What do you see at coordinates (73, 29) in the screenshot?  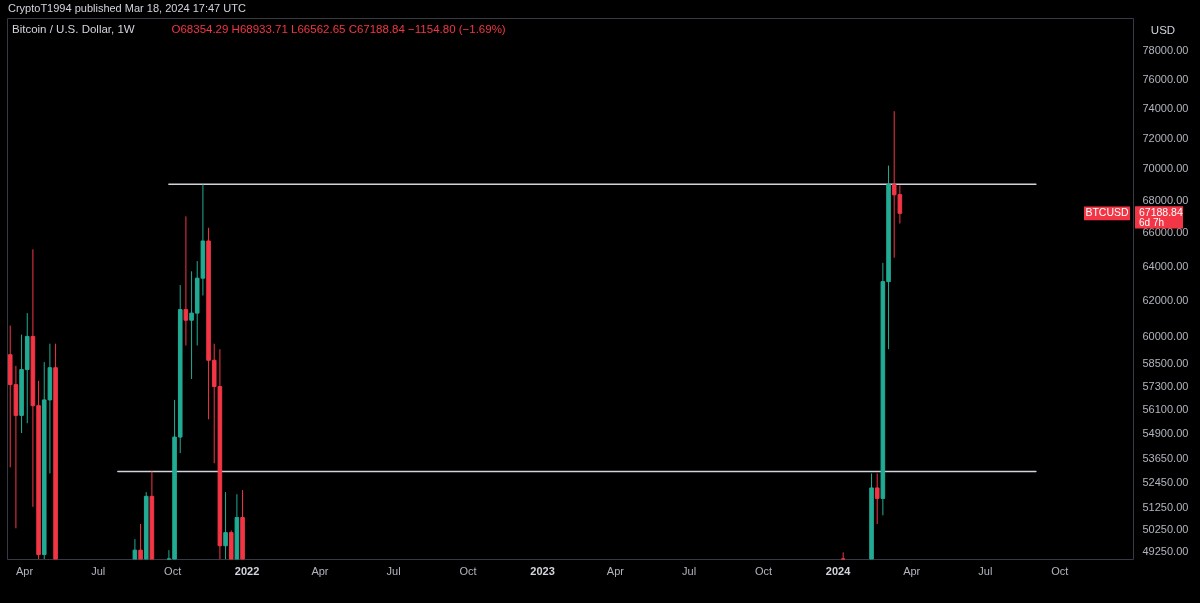 I see `chart-title: Bitcoin / U.S. Dollar, 1W` at bounding box center [73, 29].